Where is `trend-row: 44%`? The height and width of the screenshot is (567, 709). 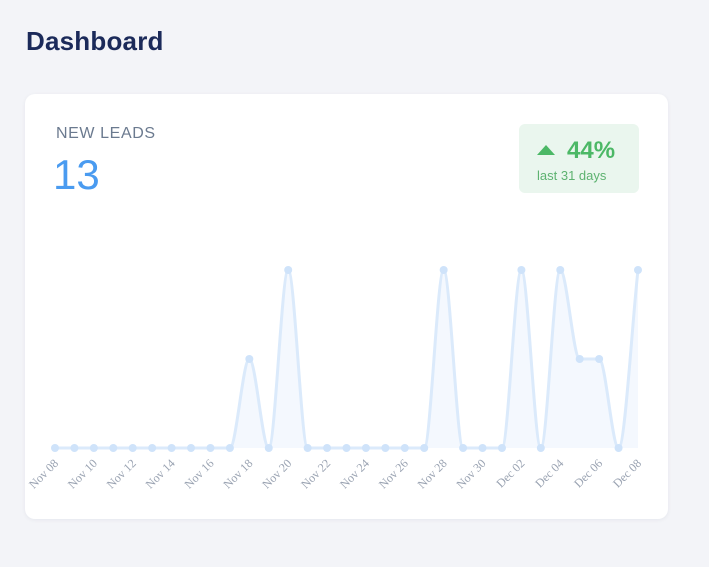 trend-row: 44% is located at coordinates (576, 151).